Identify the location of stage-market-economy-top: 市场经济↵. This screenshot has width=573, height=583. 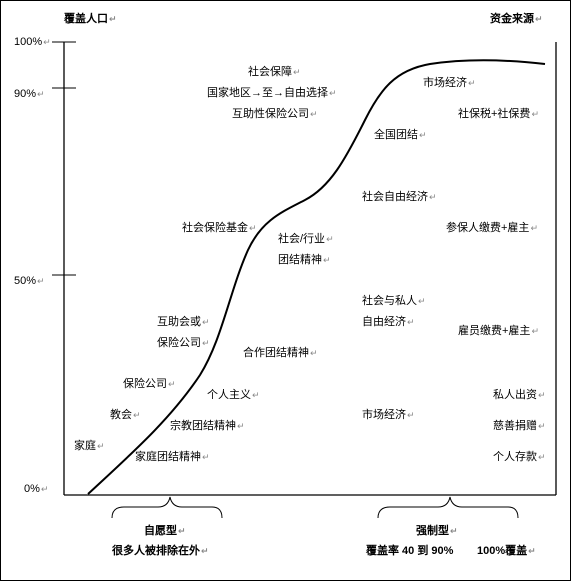
(449, 83).